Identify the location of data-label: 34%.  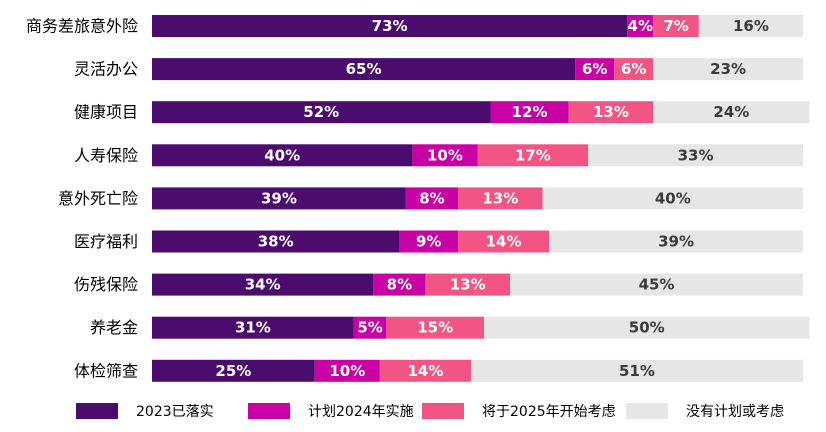
(263, 285).